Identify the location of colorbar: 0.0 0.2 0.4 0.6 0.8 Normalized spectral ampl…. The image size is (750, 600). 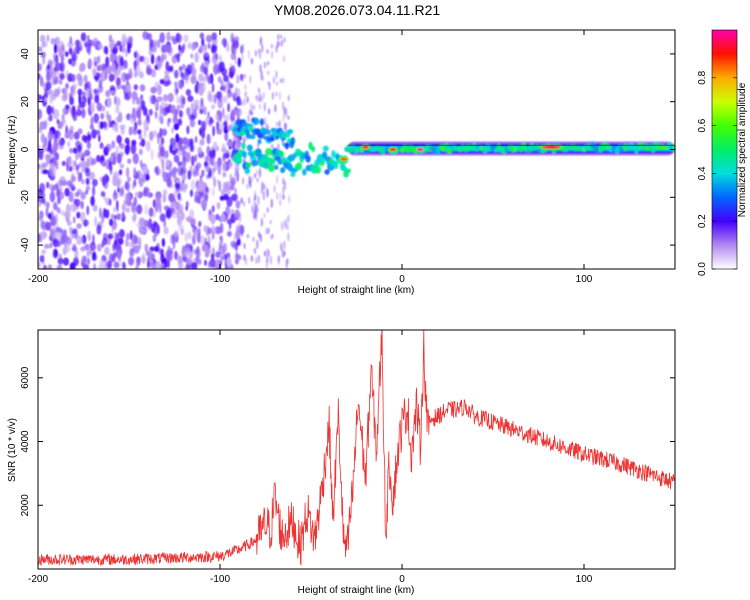
(722, 152).